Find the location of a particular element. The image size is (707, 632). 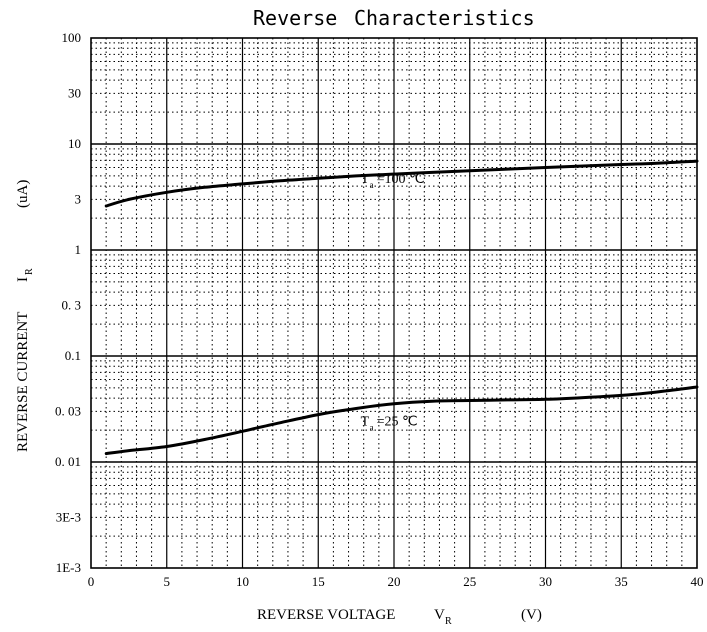

x-tick-label: 35 is located at coordinates (621, 581).